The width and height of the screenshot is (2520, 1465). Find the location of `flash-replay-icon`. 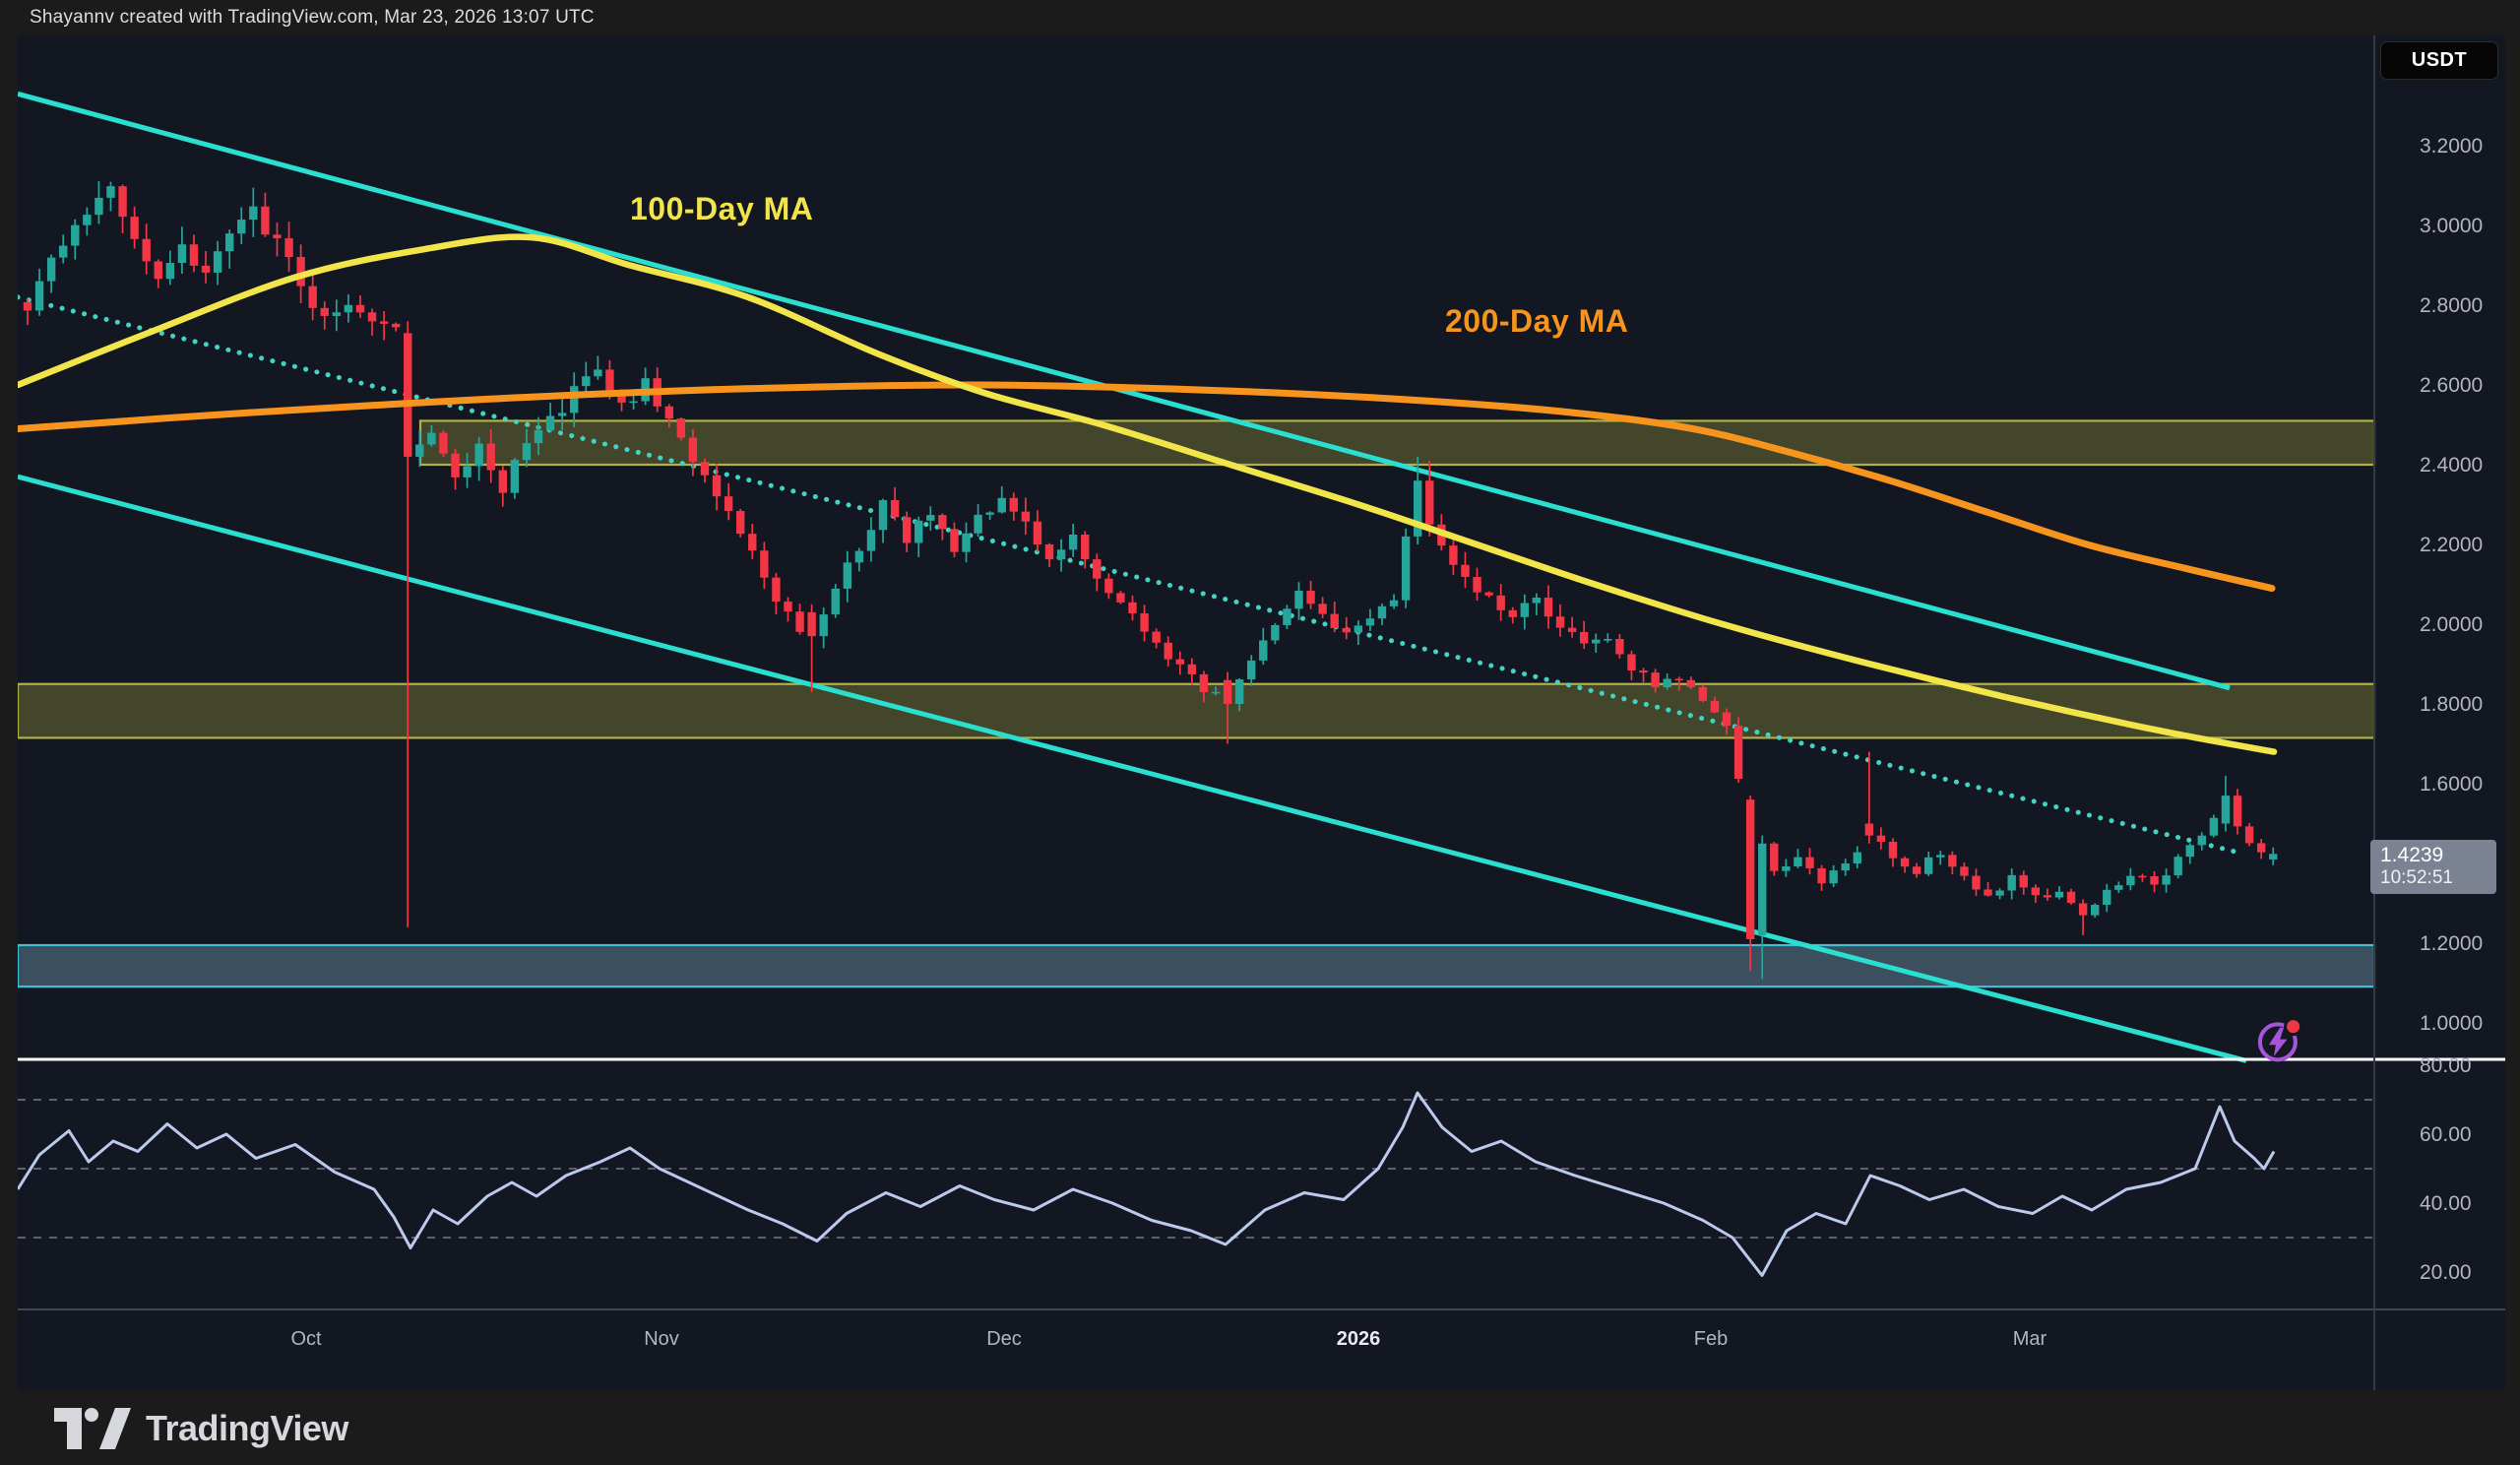

flash-replay-icon is located at coordinates (2278, 1038).